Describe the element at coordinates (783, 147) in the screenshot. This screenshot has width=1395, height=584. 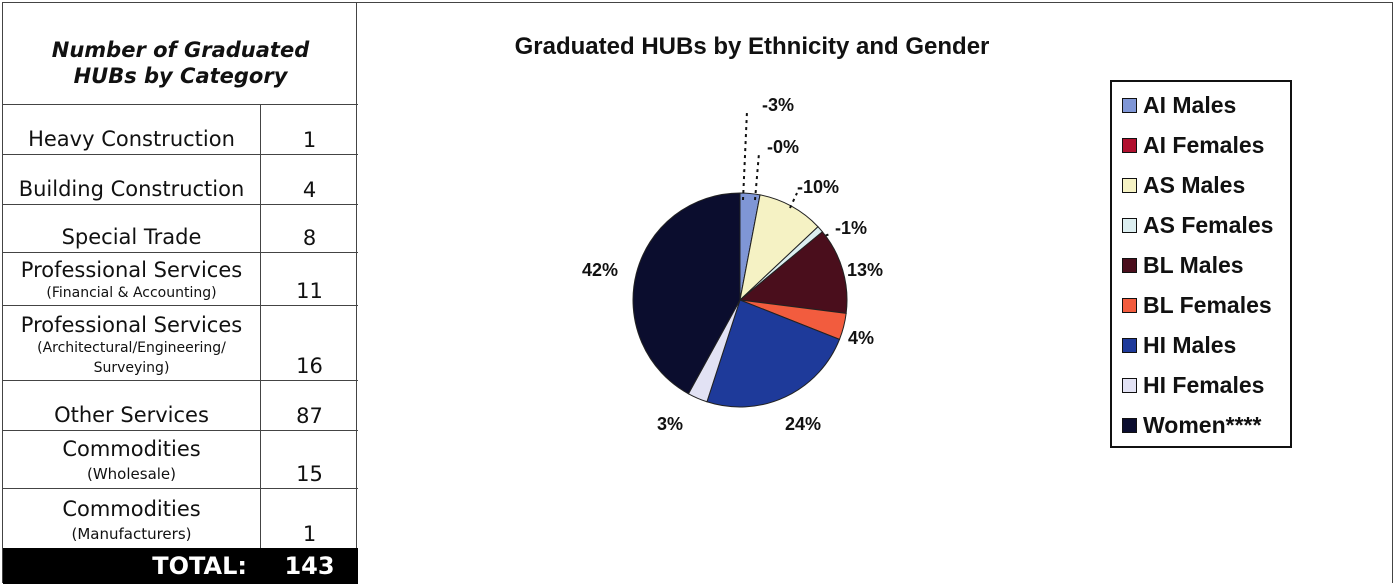
I see `data-label: -0%` at that location.